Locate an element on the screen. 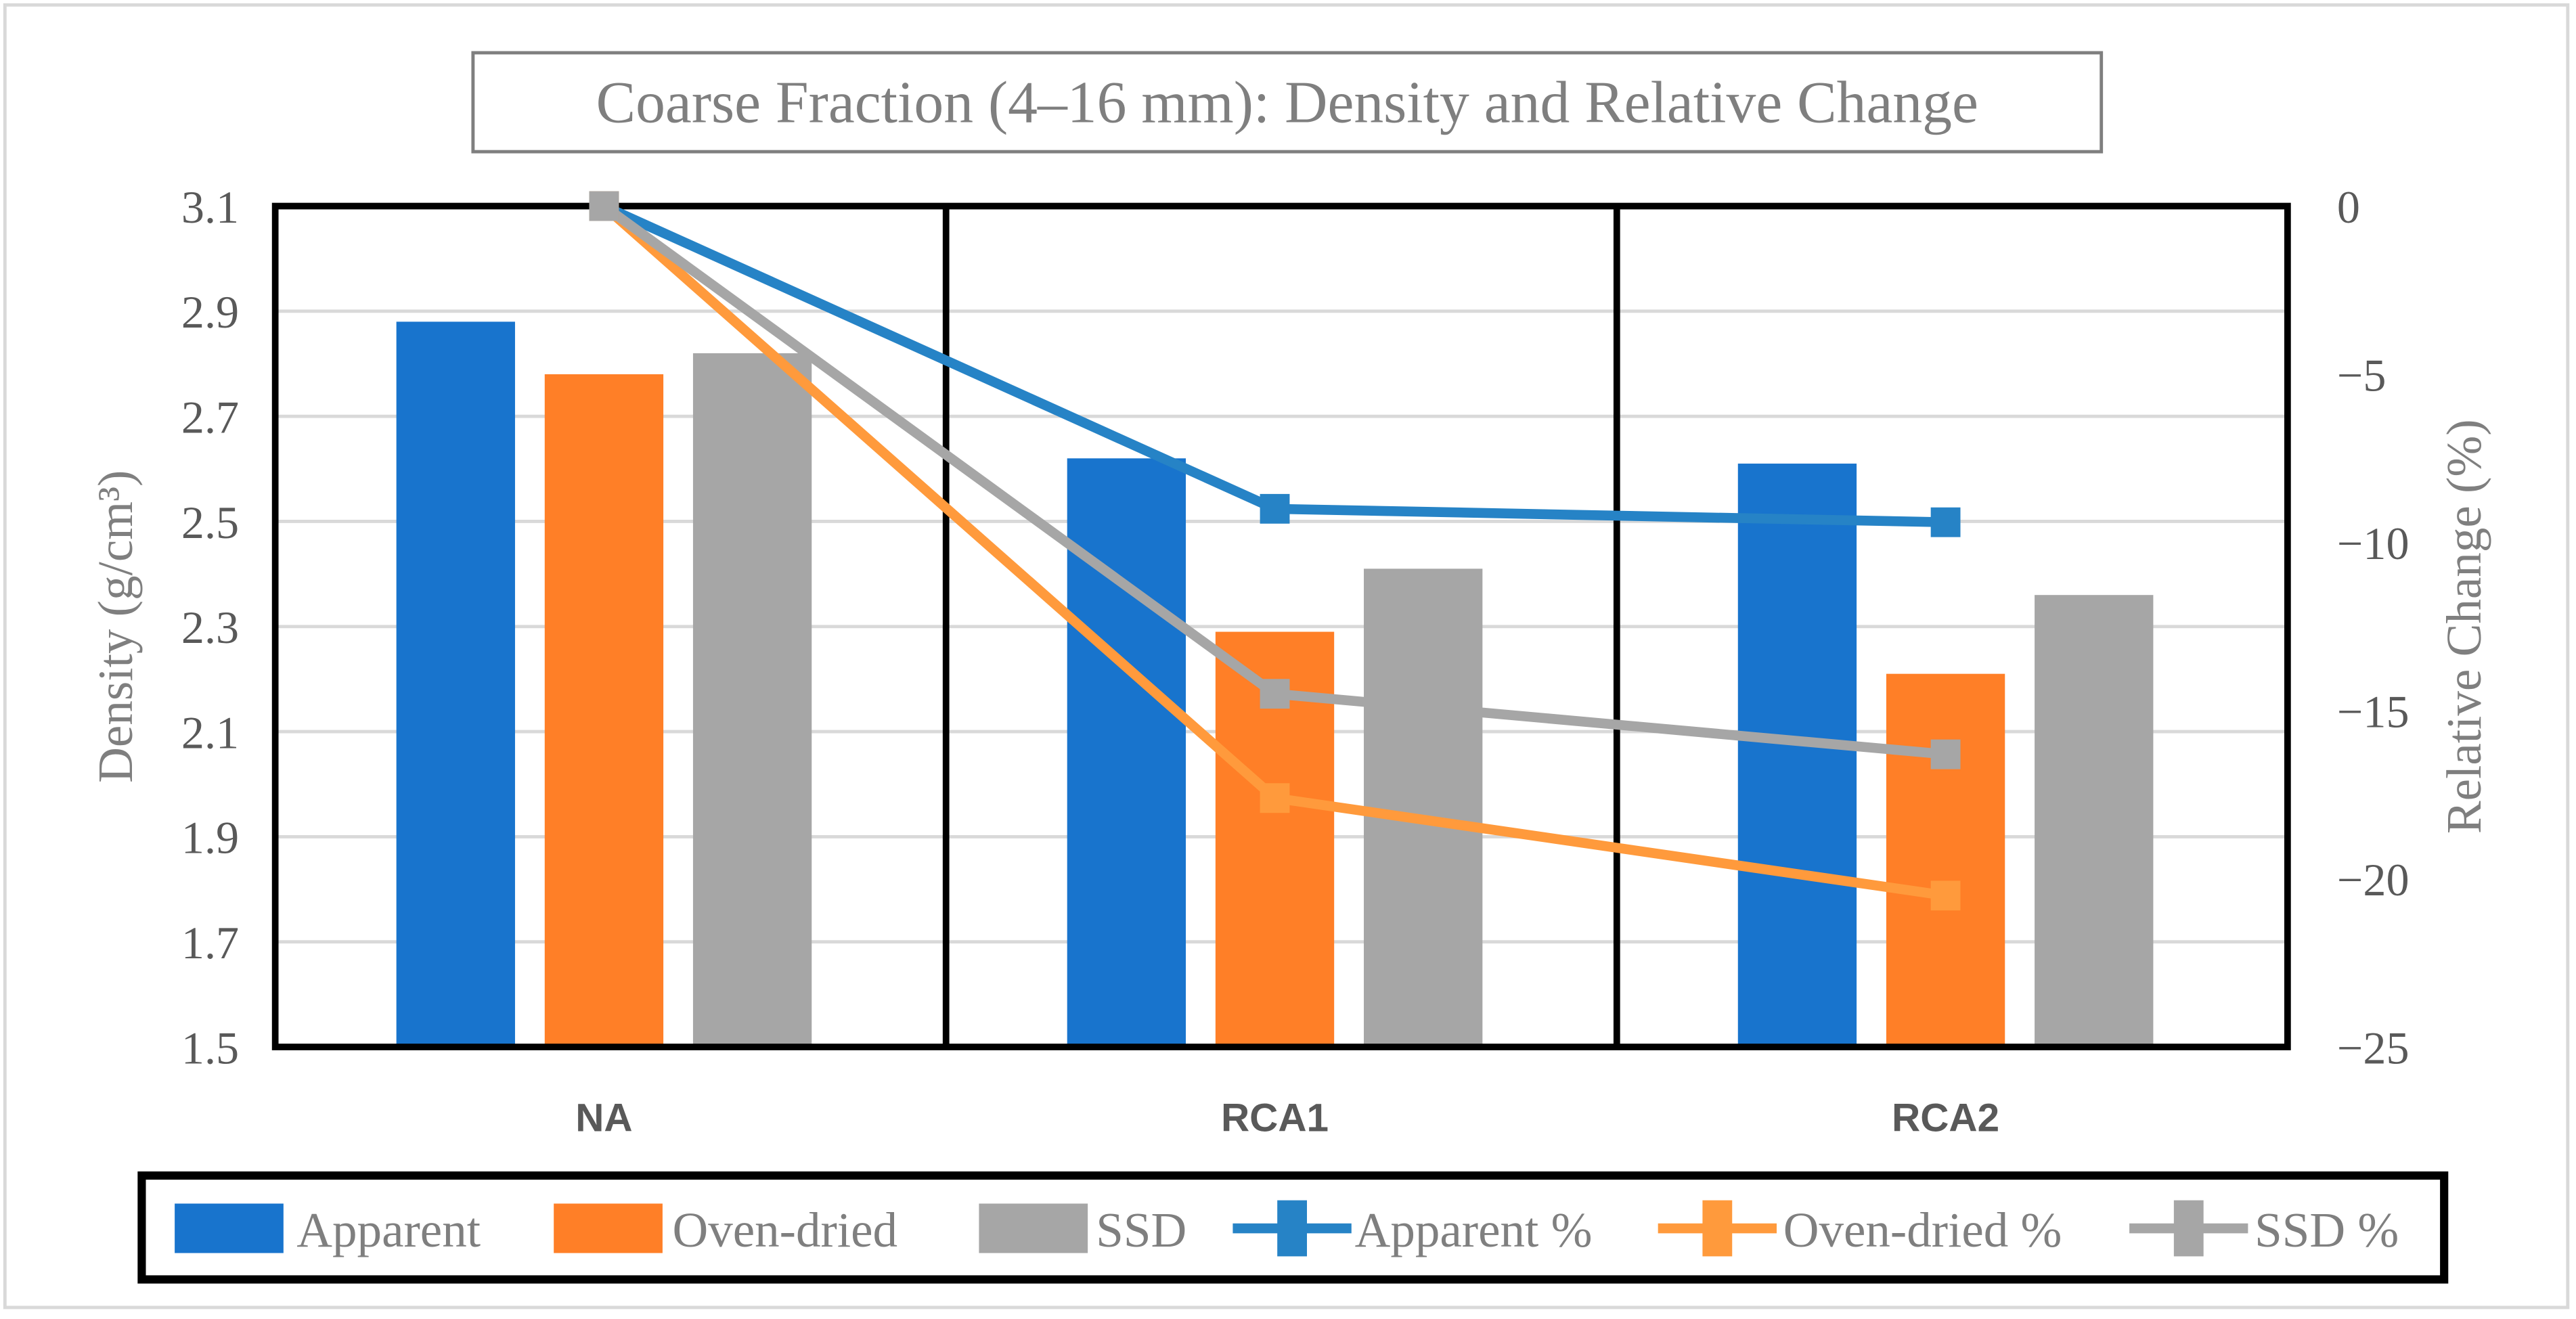 This screenshot has height=1319, width=2576. x-tick-label: NA is located at coordinates (603, 1118).